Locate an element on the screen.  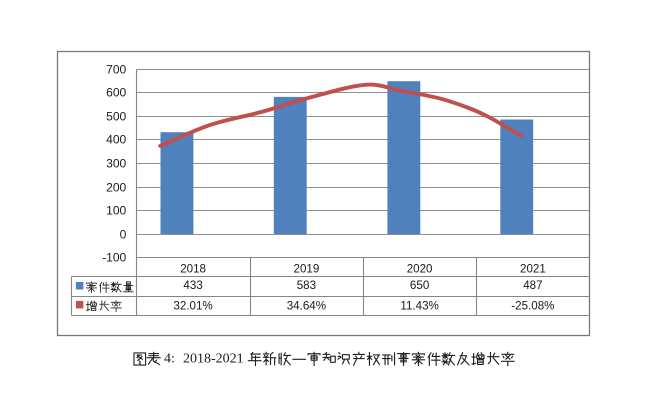
svg-text: 487 is located at coordinates (532, 285).